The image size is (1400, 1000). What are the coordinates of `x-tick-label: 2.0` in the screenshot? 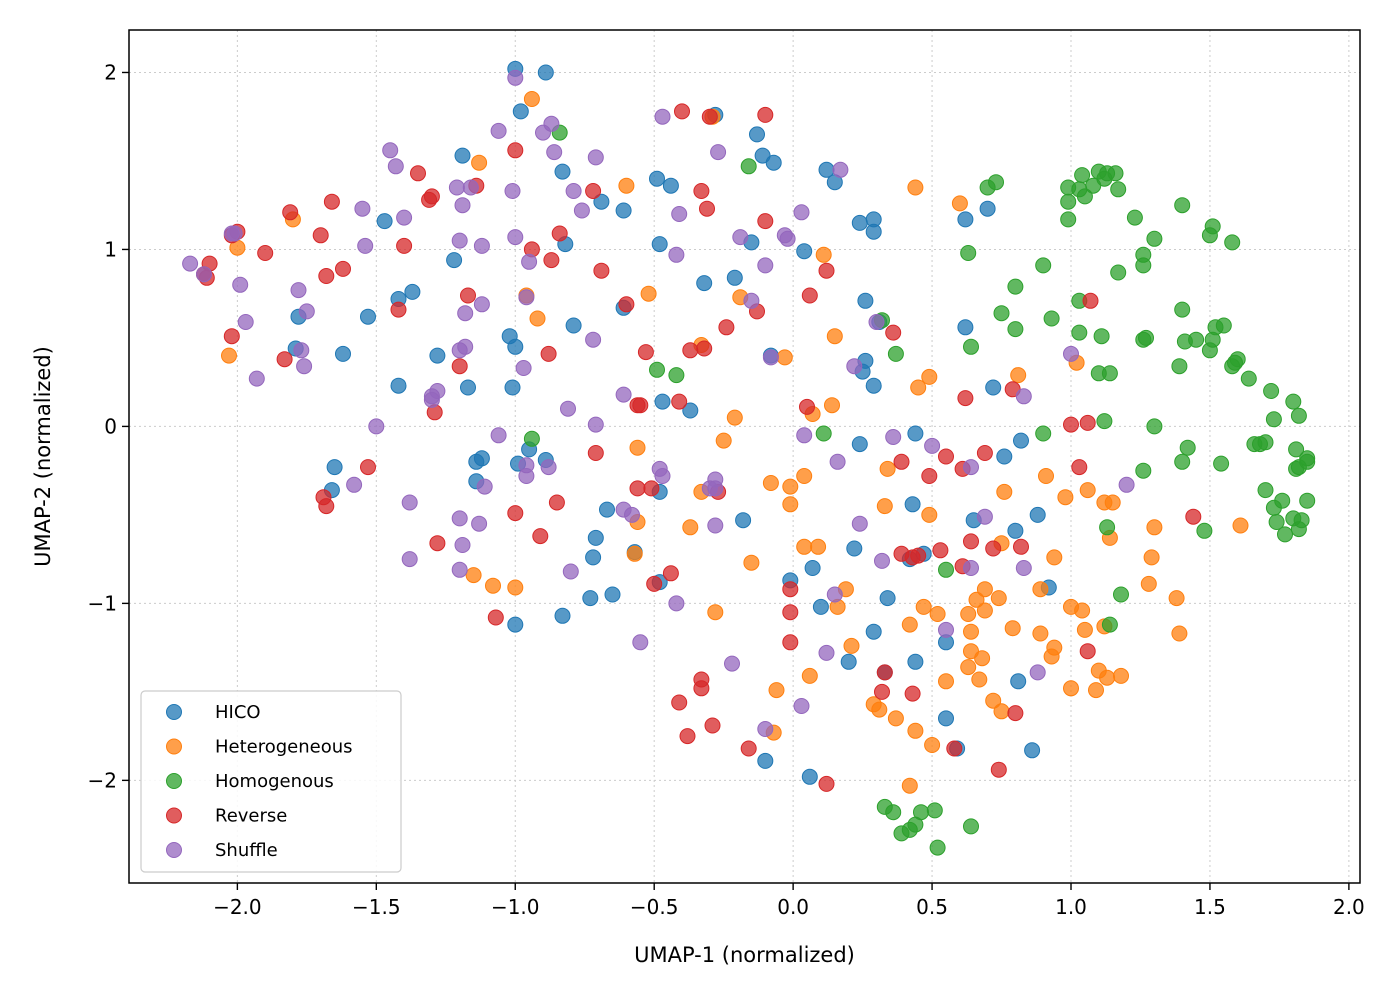 It's located at (1349, 907).